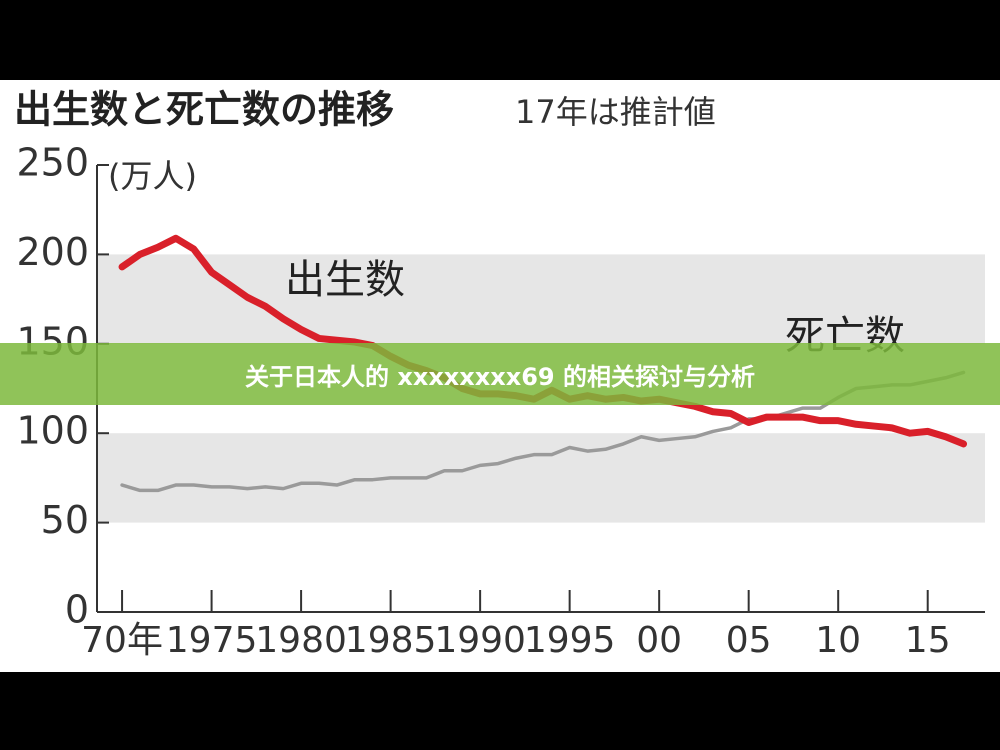 The width and height of the screenshot is (1000, 750). What do you see at coordinates (52, 163) in the screenshot?
I see `y-tick-label: 250` at bounding box center [52, 163].